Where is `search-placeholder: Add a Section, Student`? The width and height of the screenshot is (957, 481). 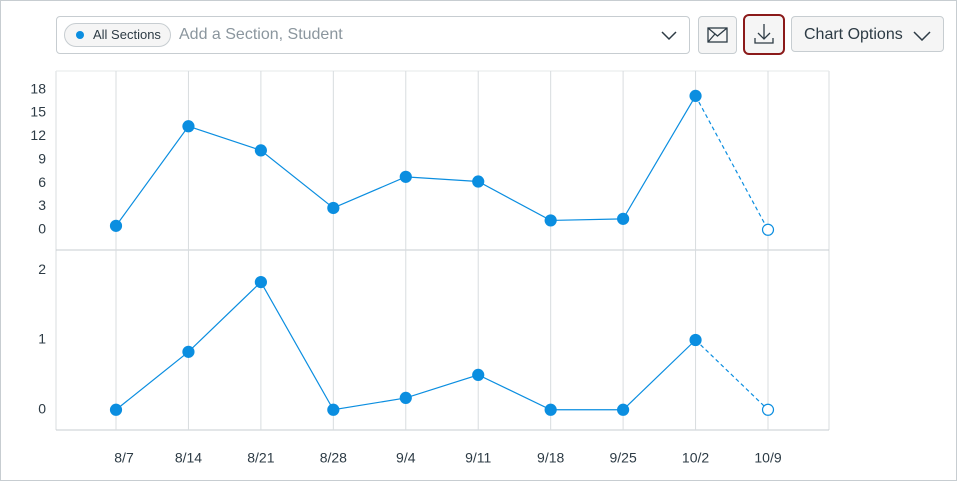 search-placeholder: Add a Section, Student is located at coordinates (261, 34).